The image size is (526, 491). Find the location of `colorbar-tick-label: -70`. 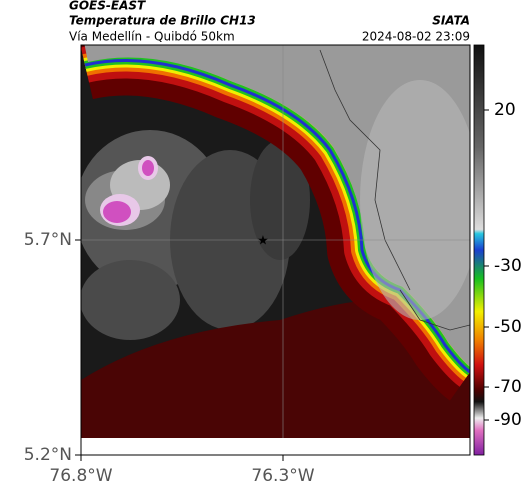

colorbar-tick-label: -70 is located at coordinates (508, 387).